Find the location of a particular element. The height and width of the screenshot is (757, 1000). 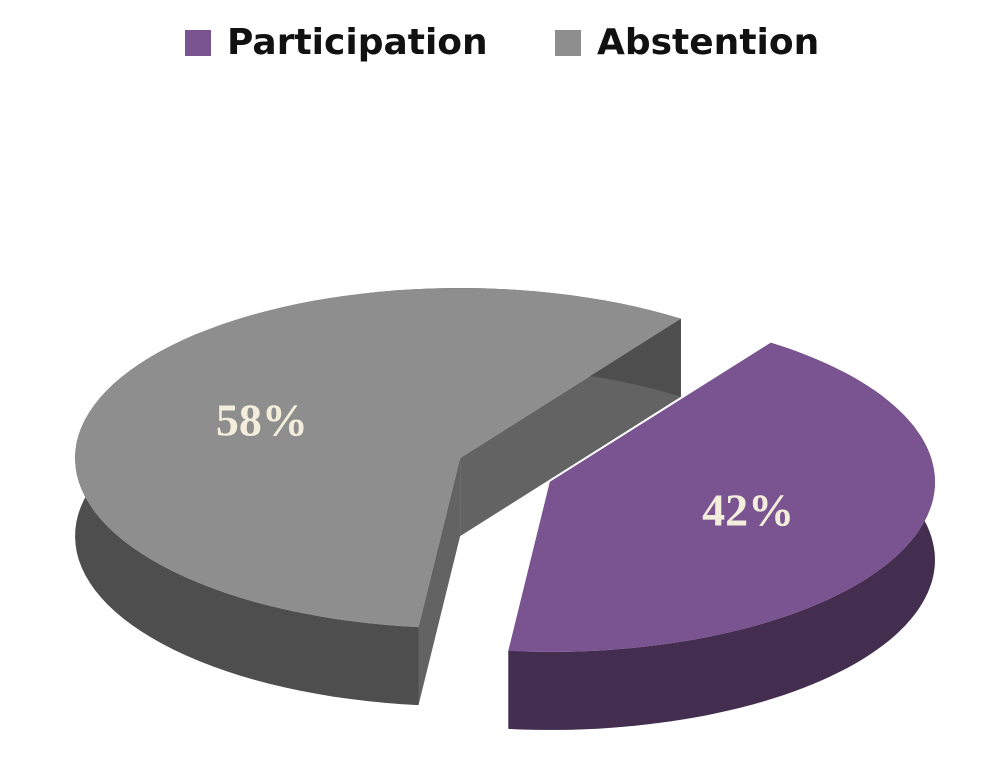

slice-side-shade is located at coordinates (439, 582).